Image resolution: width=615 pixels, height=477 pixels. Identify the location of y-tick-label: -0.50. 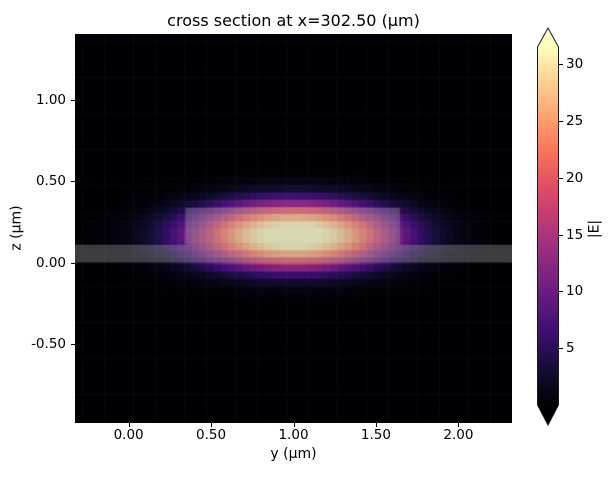
(48, 343).